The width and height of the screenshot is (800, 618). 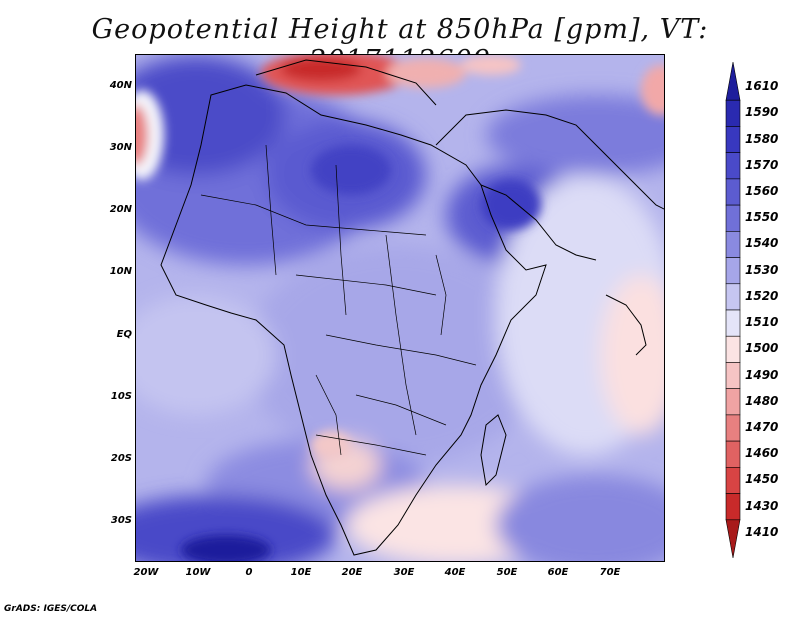 I want to click on lon-label: 20E, so click(x=352, y=572).